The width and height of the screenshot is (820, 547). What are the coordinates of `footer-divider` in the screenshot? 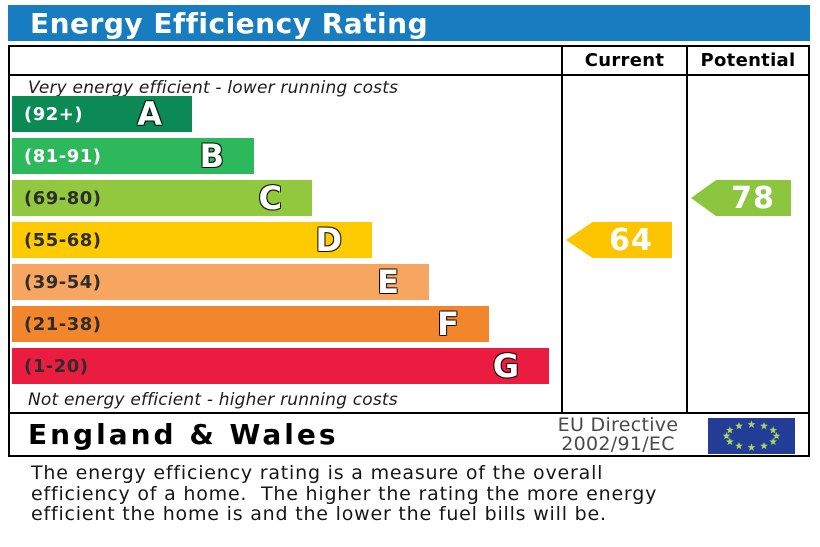 It's located at (409, 413).